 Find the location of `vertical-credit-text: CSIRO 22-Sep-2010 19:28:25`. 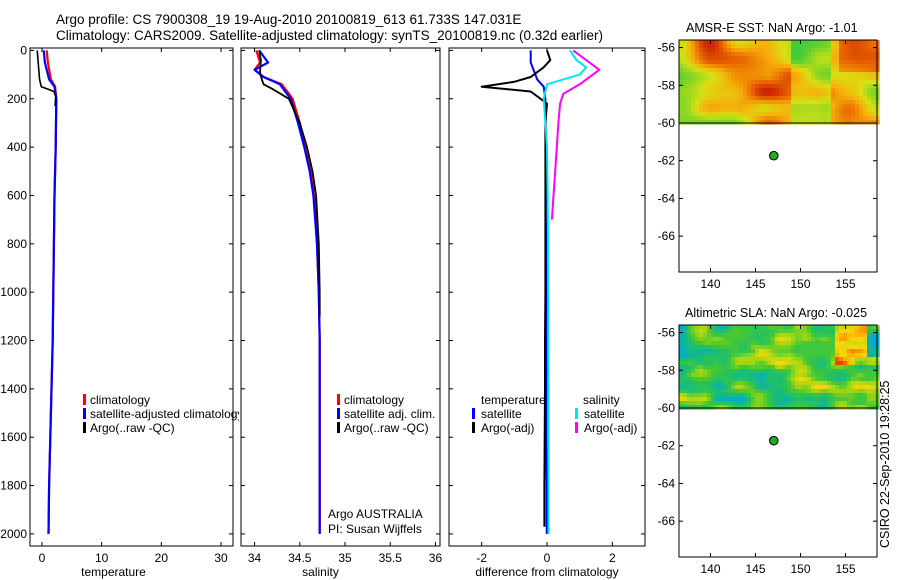

vertical-credit-text: CSIRO 22-Sep-2010 19:28:25 is located at coordinates (885, 464).